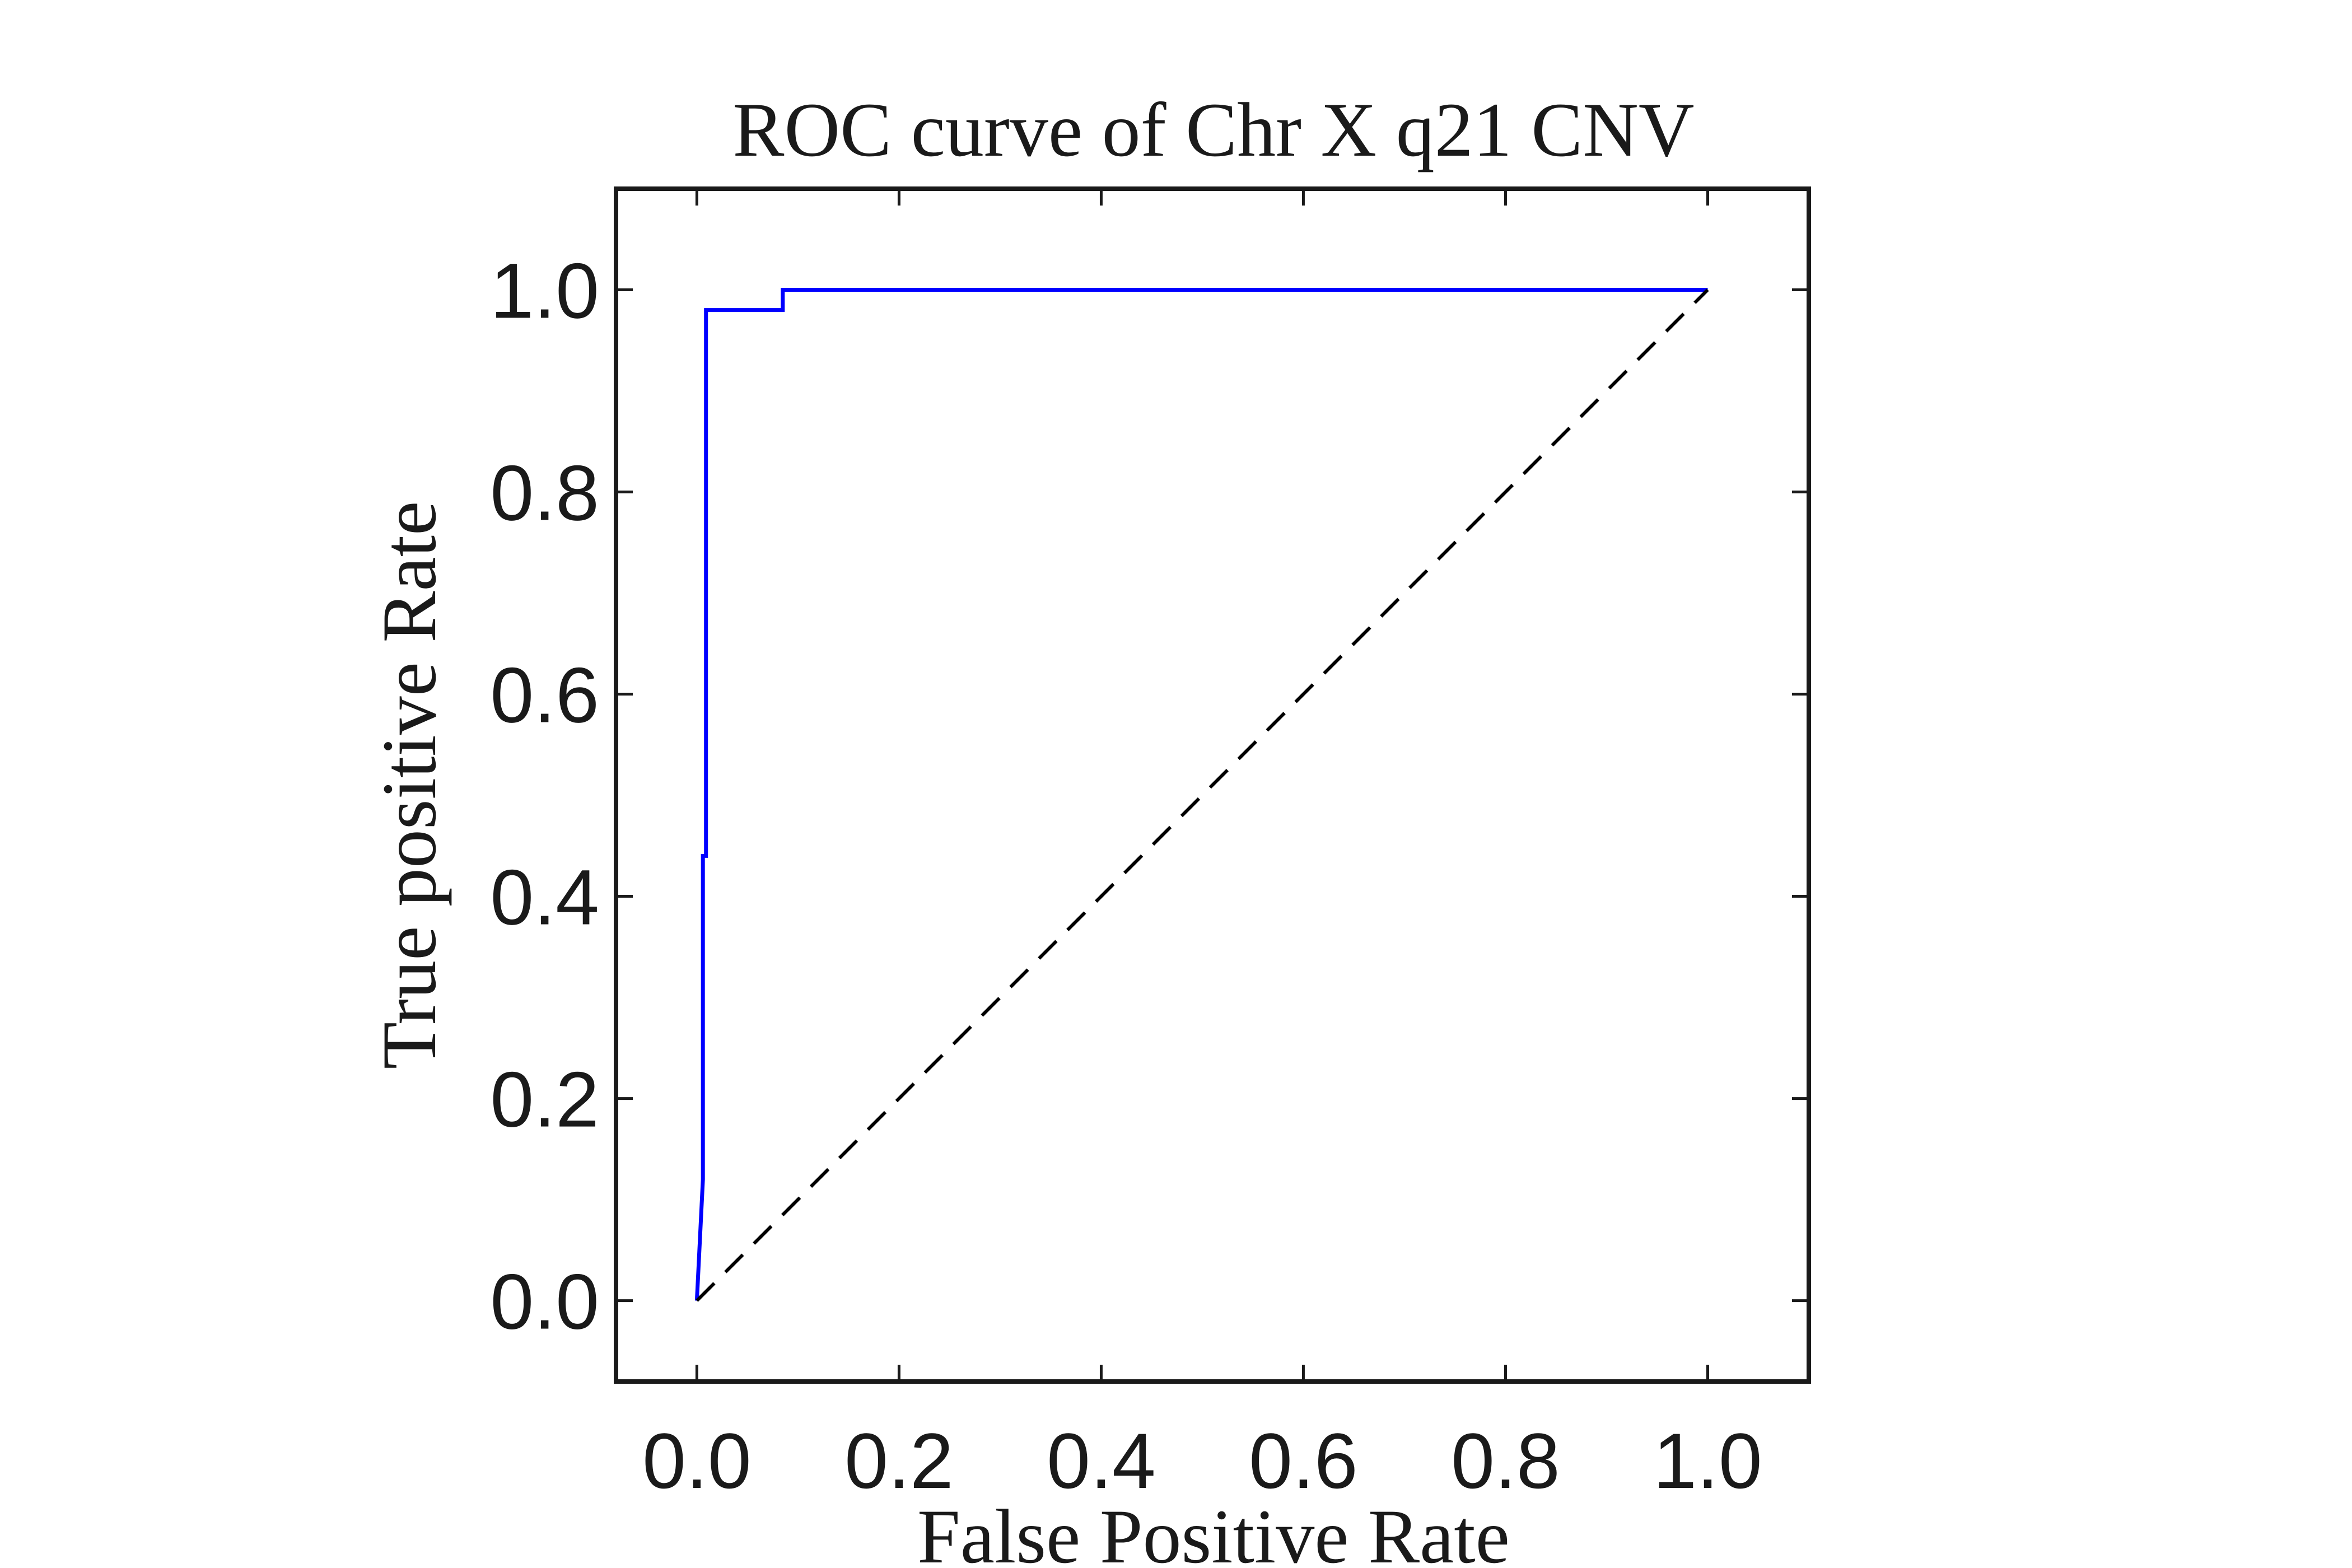 This screenshot has height=1568, width=2352. I want to click on y-tick-label: 0.0, so click(545, 1302).